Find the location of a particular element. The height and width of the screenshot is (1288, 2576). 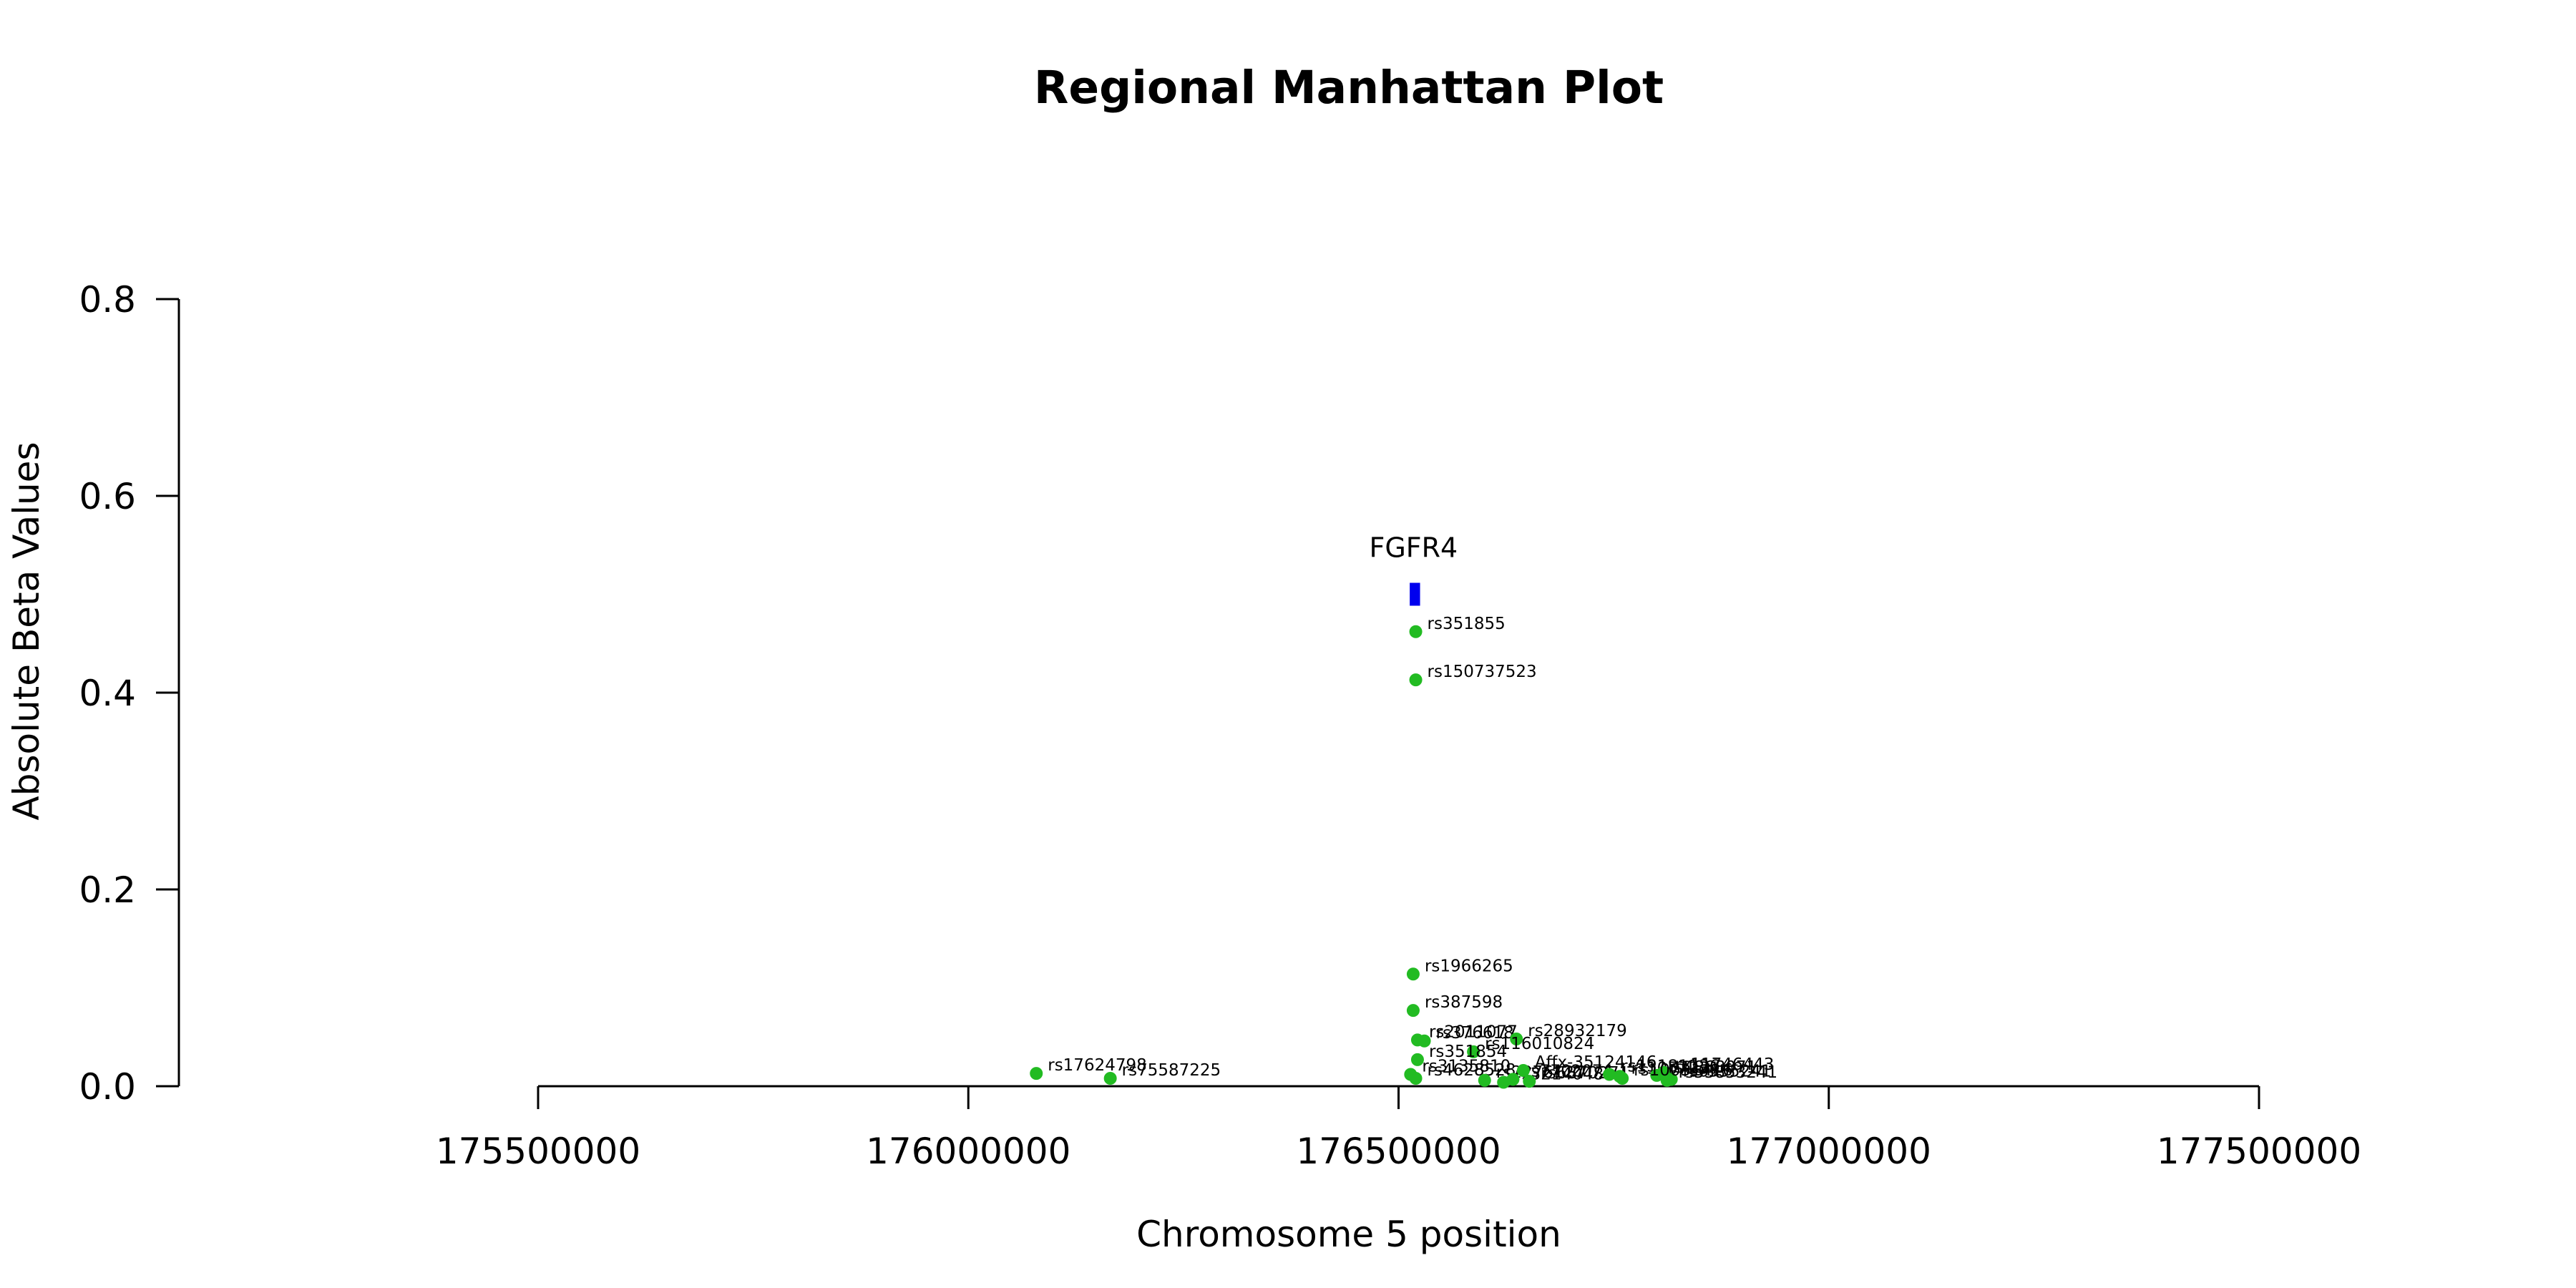

snp-label: rs376618 is located at coordinates (1475, 1033).